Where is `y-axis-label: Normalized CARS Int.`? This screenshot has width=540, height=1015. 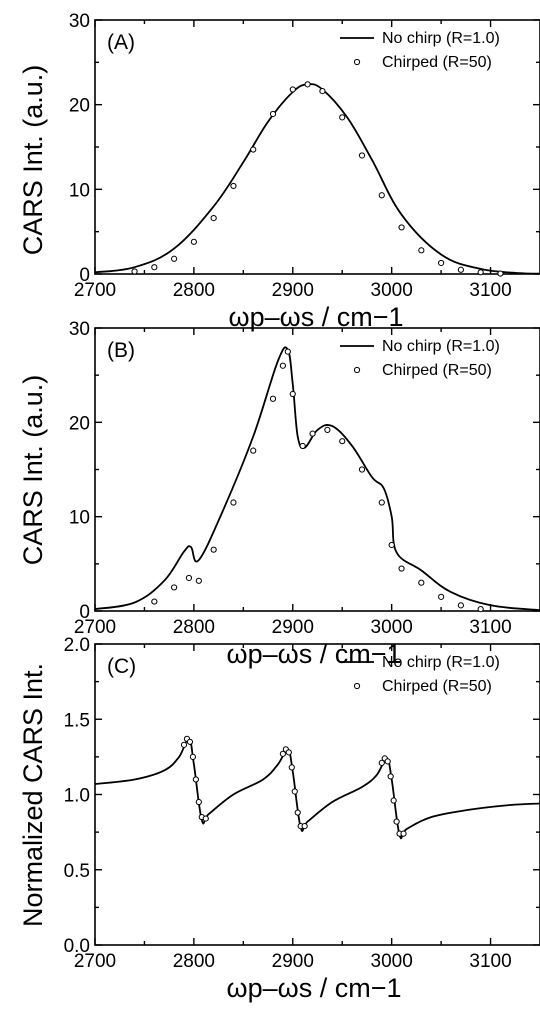 y-axis-label: Normalized CARS Int. is located at coordinates (33, 795).